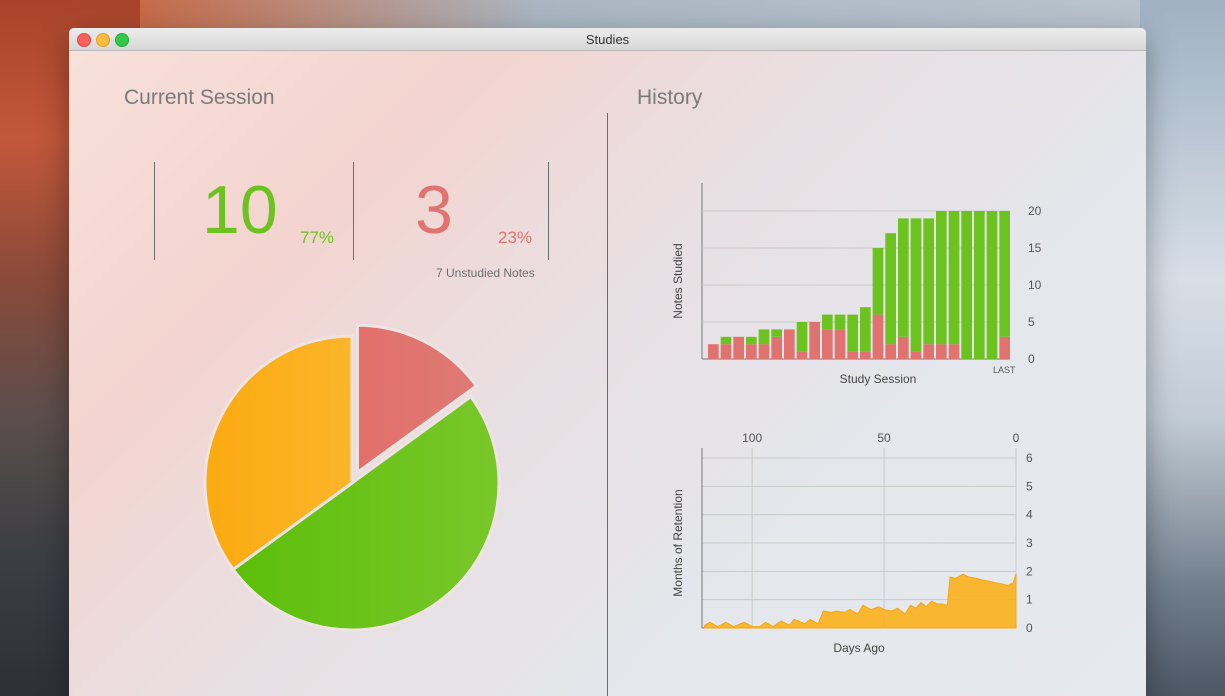 This screenshot has height=696, width=1225. Describe the element at coordinates (84, 40) in the screenshot. I see `close-button` at that location.